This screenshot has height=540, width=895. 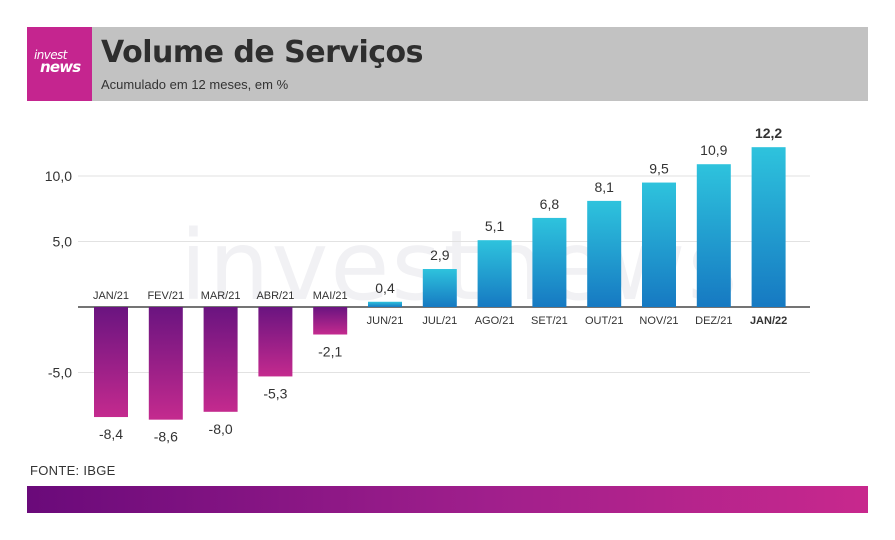 What do you see at coordinates (549, 321) in the screenshot?
I see `category-label: SET/21` at bounding box center [549, 321].